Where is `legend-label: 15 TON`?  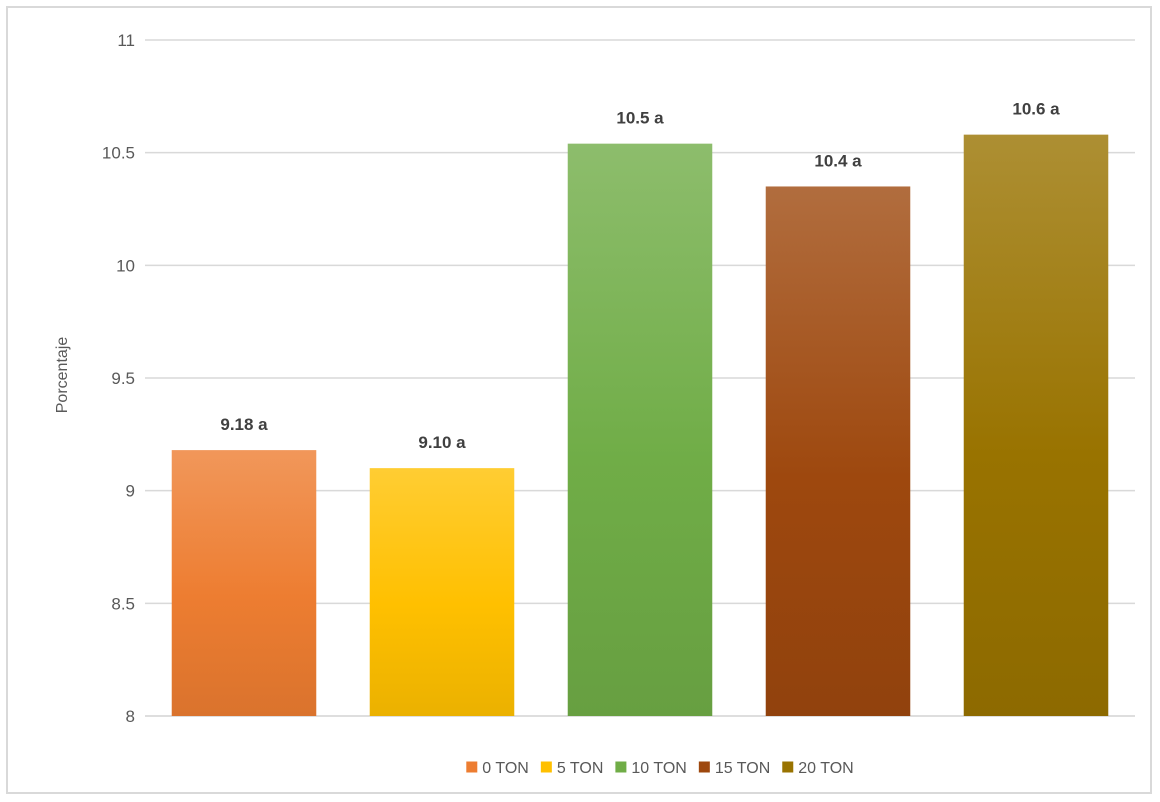
legend-label: 15 TON is located at coordinates (742, 768).